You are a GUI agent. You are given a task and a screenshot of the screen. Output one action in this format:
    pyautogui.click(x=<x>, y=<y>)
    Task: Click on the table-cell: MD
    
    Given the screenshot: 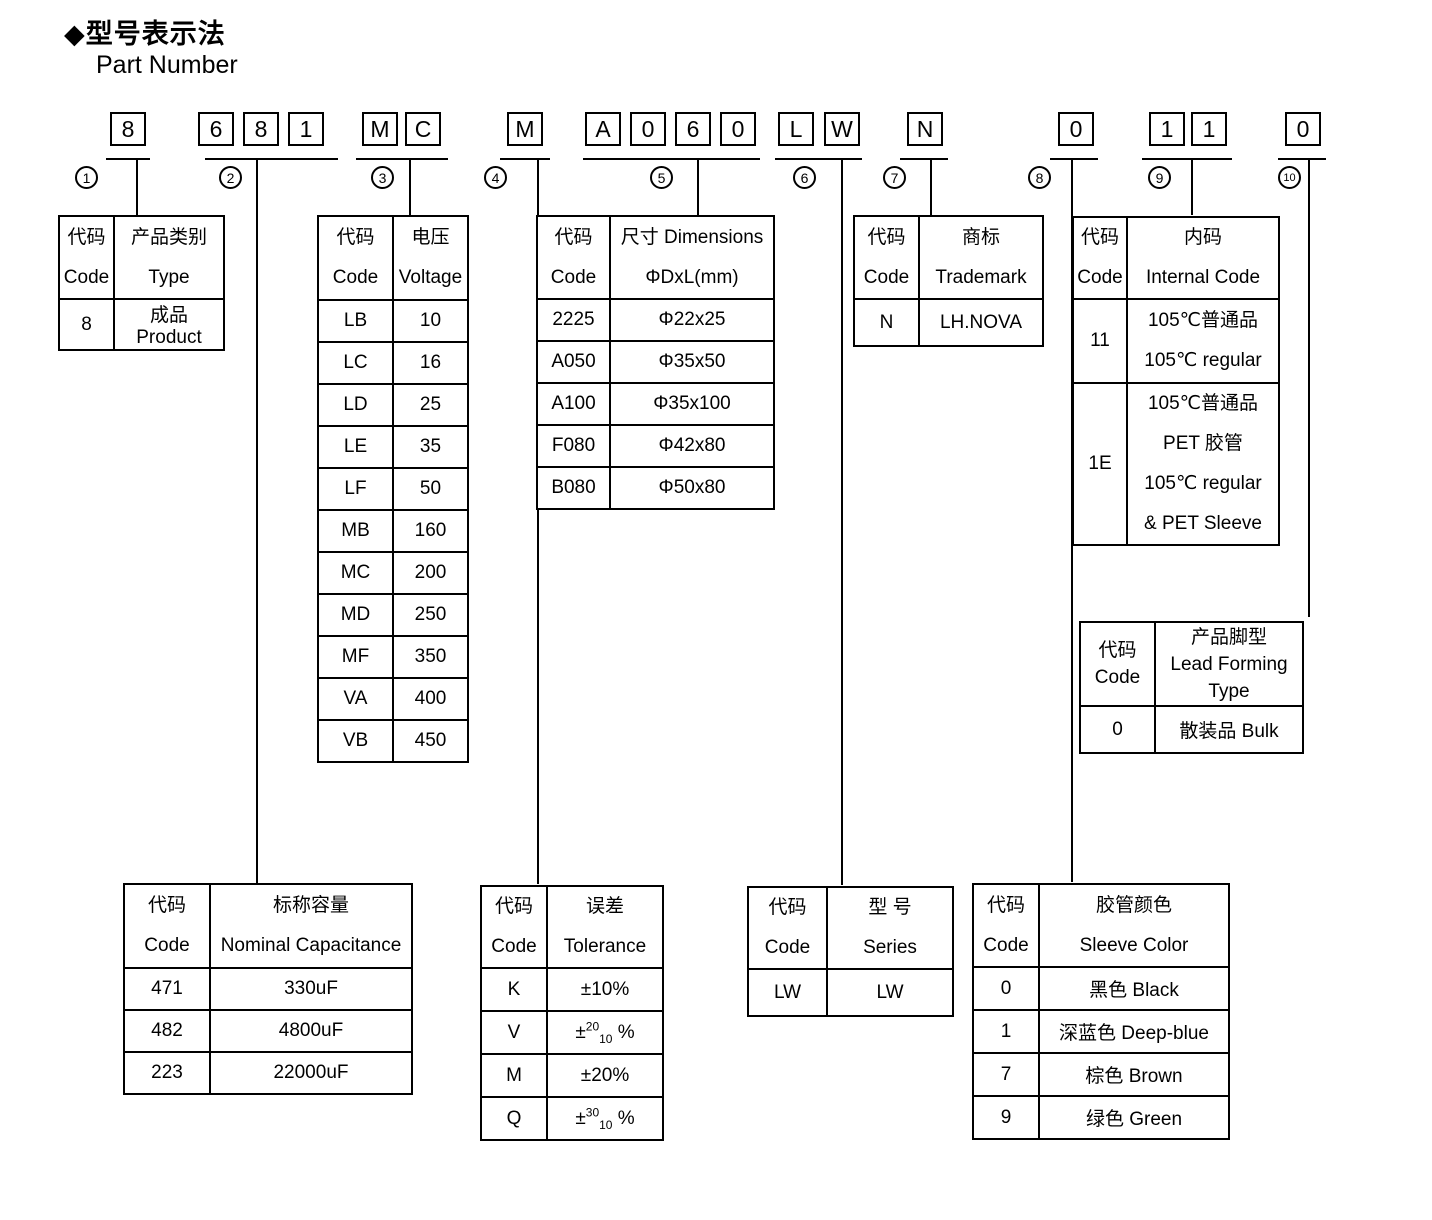 What is the action you would take?
    pyautogui.click(x=355, y=615)
    